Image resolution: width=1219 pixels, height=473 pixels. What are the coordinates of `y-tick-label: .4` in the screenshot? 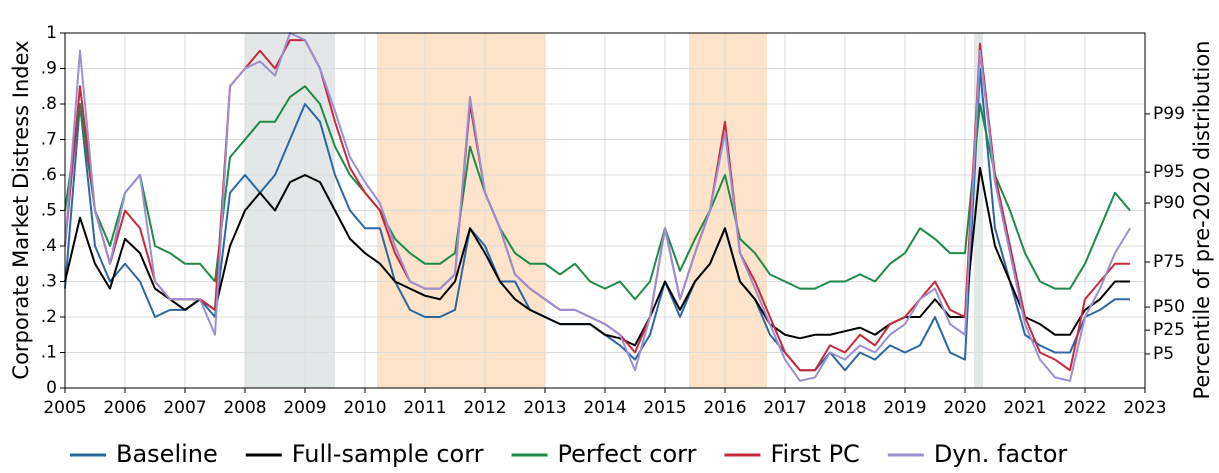 It's located at (49, 246).